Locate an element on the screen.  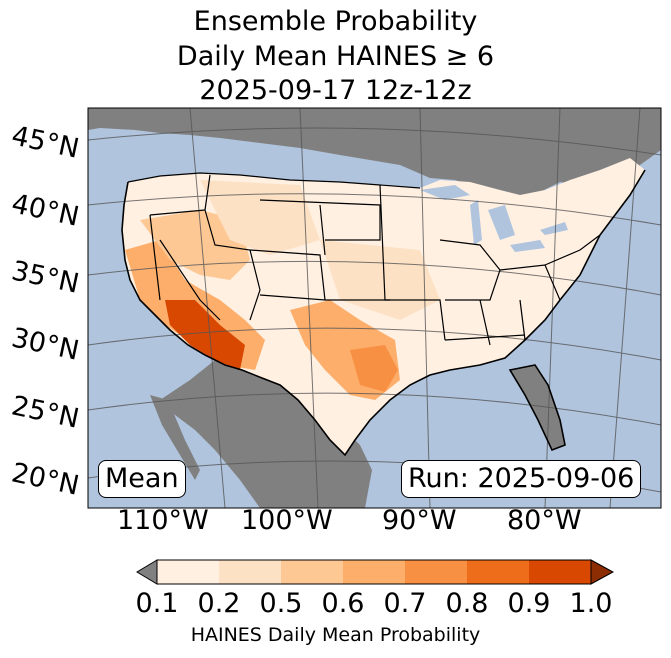
lon-label-110: 110°W is located at coordinates (163, 520).